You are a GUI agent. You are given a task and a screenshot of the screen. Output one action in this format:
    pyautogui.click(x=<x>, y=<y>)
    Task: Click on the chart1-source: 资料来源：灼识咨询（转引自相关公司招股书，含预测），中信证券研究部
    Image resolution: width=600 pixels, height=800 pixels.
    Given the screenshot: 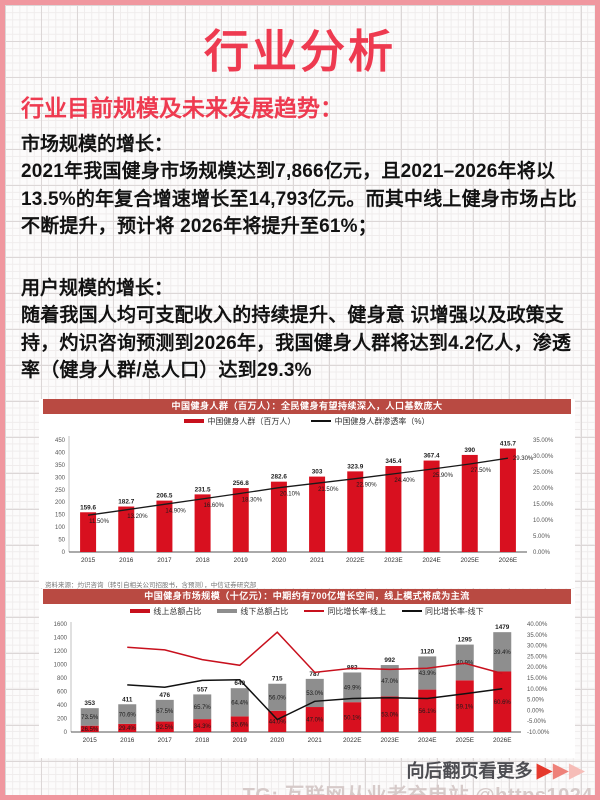 What is the action you would take?
    pyautogui.click(x=151, y=585)
    